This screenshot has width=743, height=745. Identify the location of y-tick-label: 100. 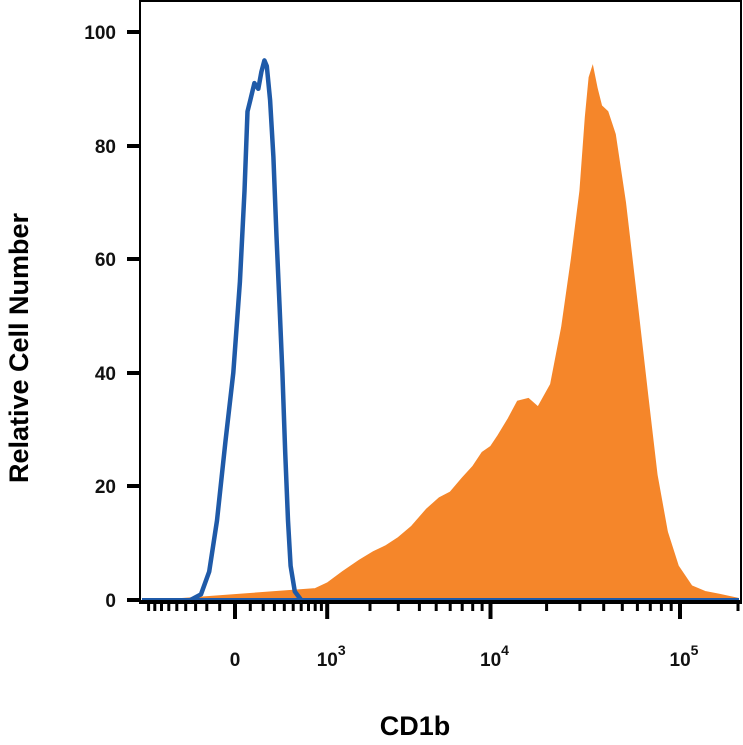
(100, 33).